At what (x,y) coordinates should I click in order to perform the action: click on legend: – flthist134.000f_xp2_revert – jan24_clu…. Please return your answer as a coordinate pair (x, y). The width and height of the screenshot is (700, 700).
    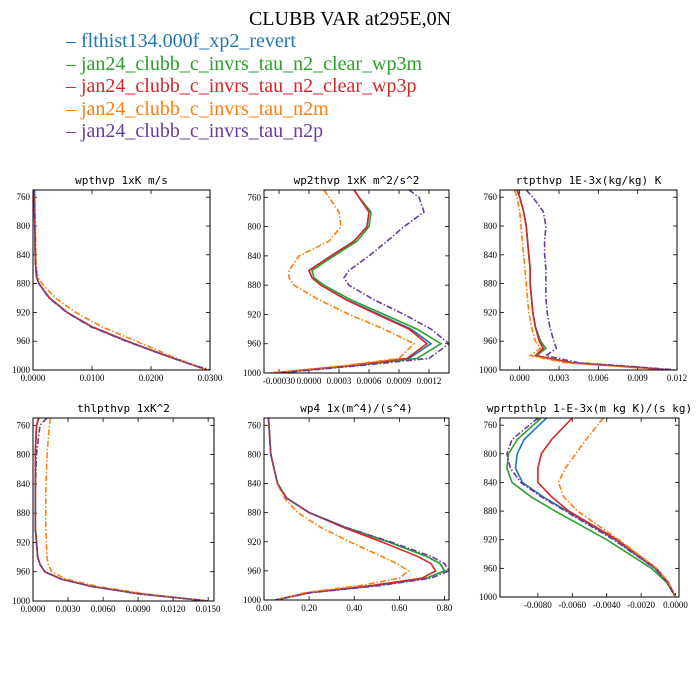
    Looking at the image, I should click on (244, 86).